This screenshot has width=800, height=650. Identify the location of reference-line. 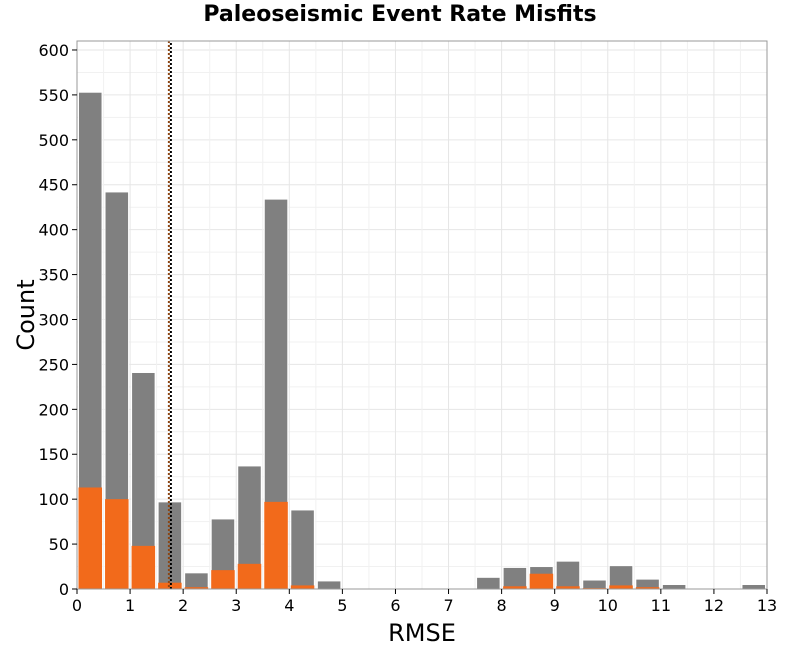
(169, 315).